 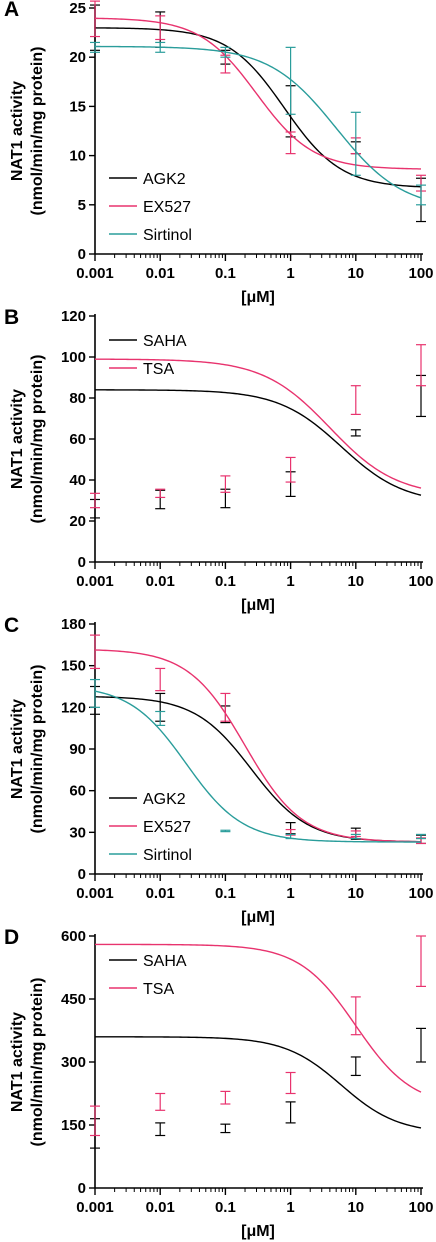 What do you see at coordinates (73, 707) in the screenshot?
I see `y-tick-label: 120` at bounding box center [73, 707].